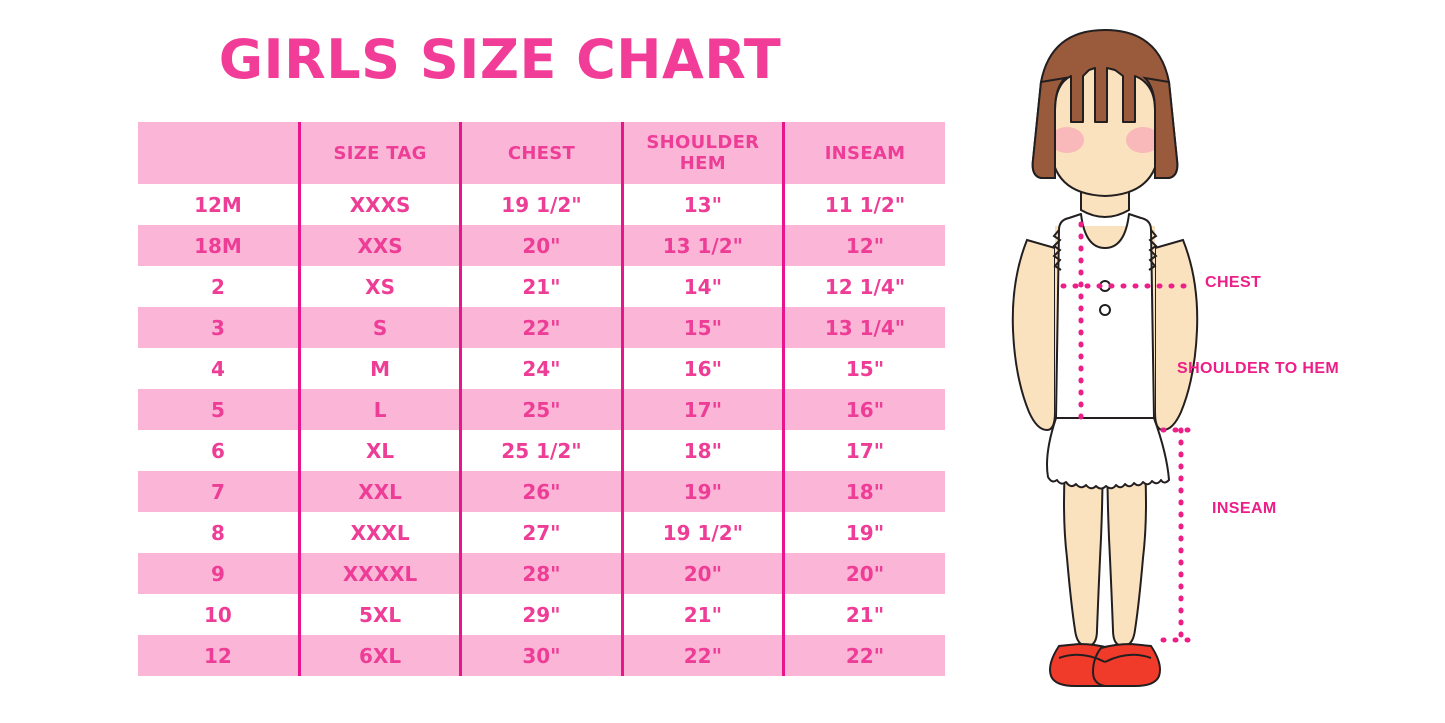 The image size is (1445, 723). Describe the element at coordinates (702, 532) in the screenshot. I see `cell-shoulder-hem: 19 1/2"` at that location.